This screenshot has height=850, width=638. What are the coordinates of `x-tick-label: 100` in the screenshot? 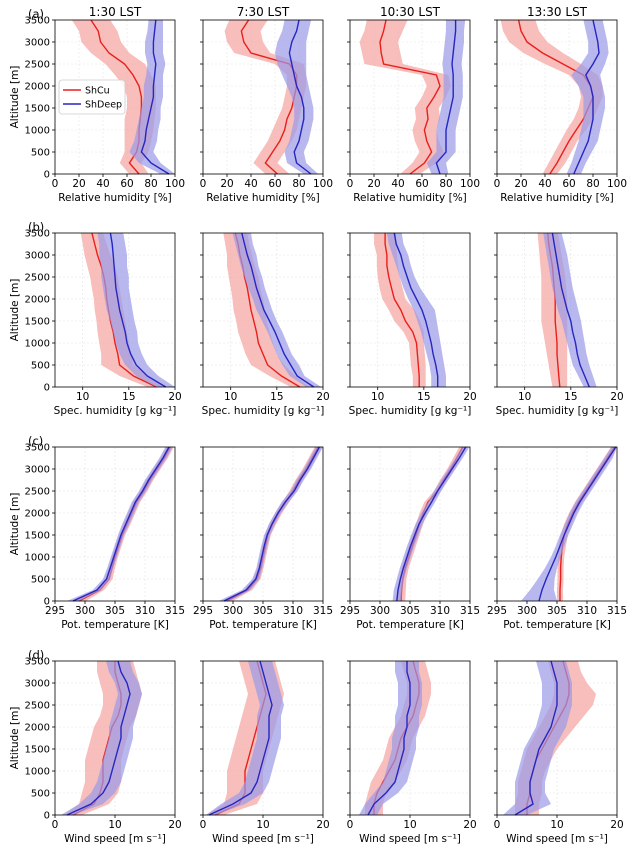 It's located at (323, 184).